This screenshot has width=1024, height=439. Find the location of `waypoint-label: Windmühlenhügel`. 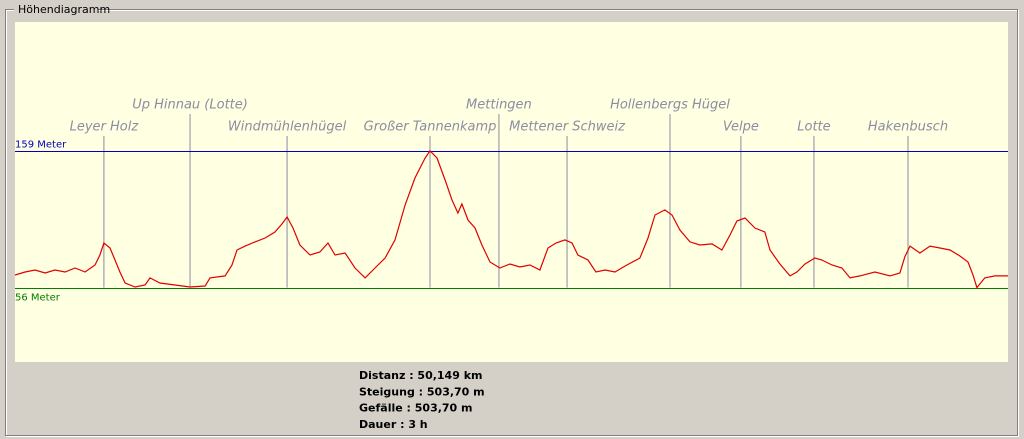

waypoint-label: Windmühlenhügel is located at coordinates (287, 127).